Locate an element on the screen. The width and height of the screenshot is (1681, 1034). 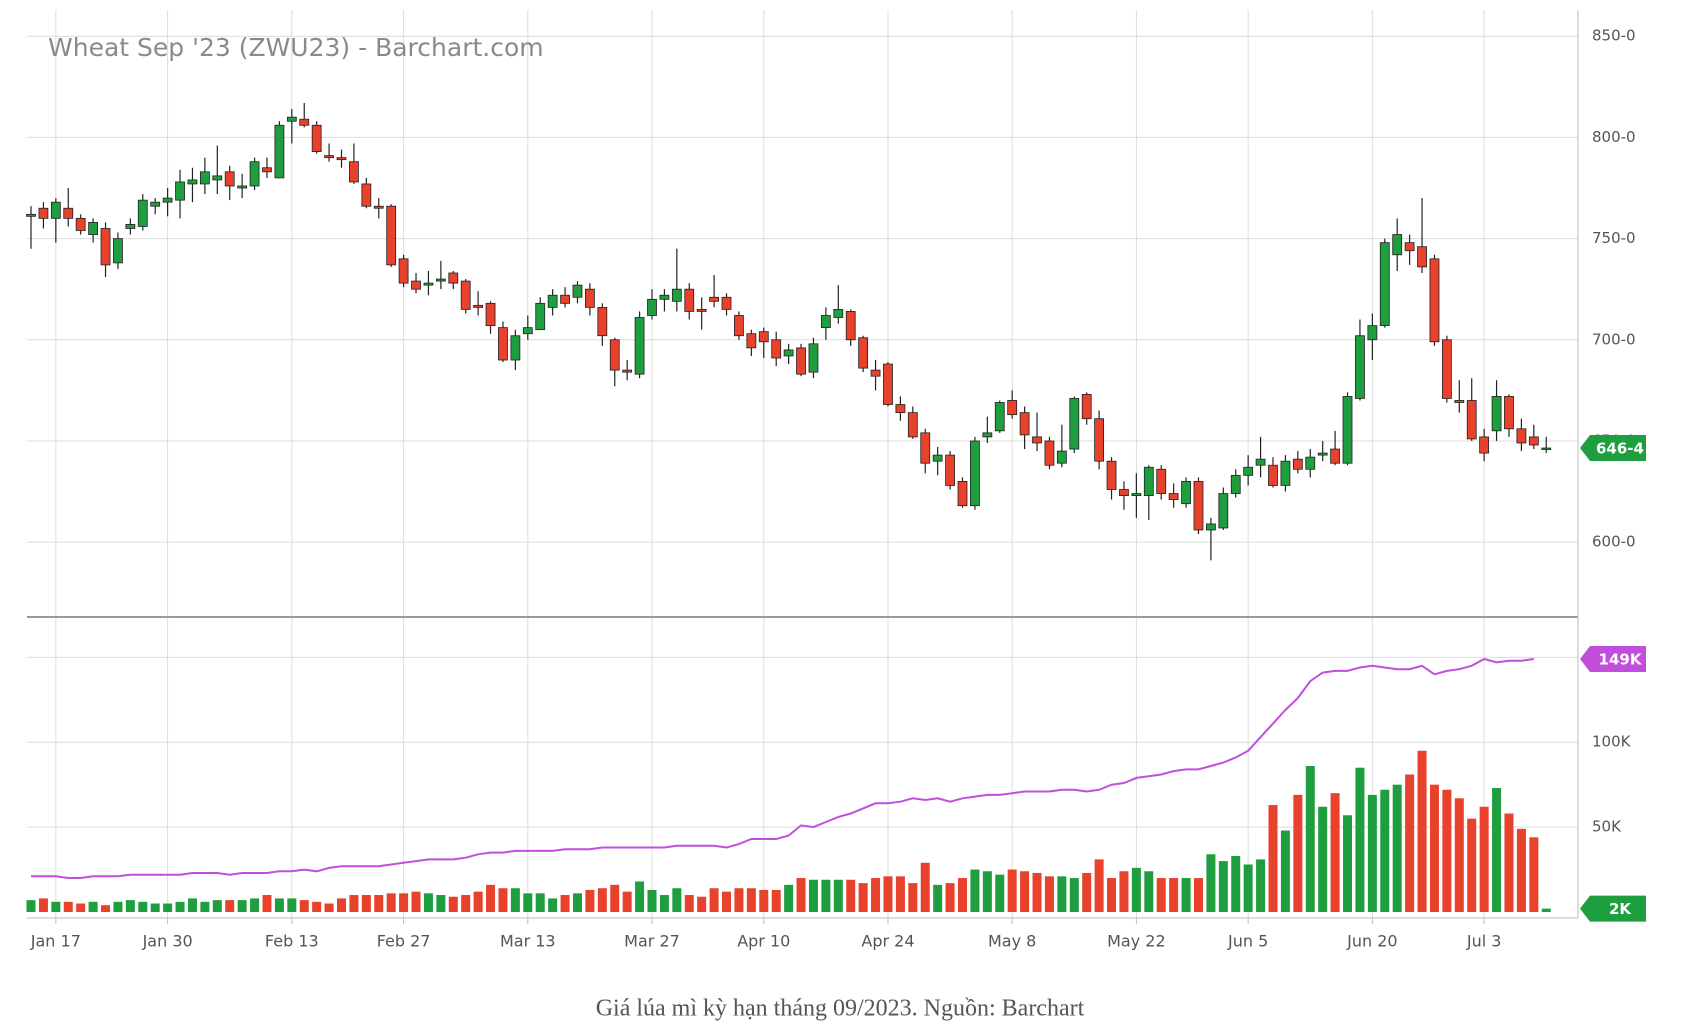
x-tick-label: Jul 3 is located at coordinates (1484, 941).